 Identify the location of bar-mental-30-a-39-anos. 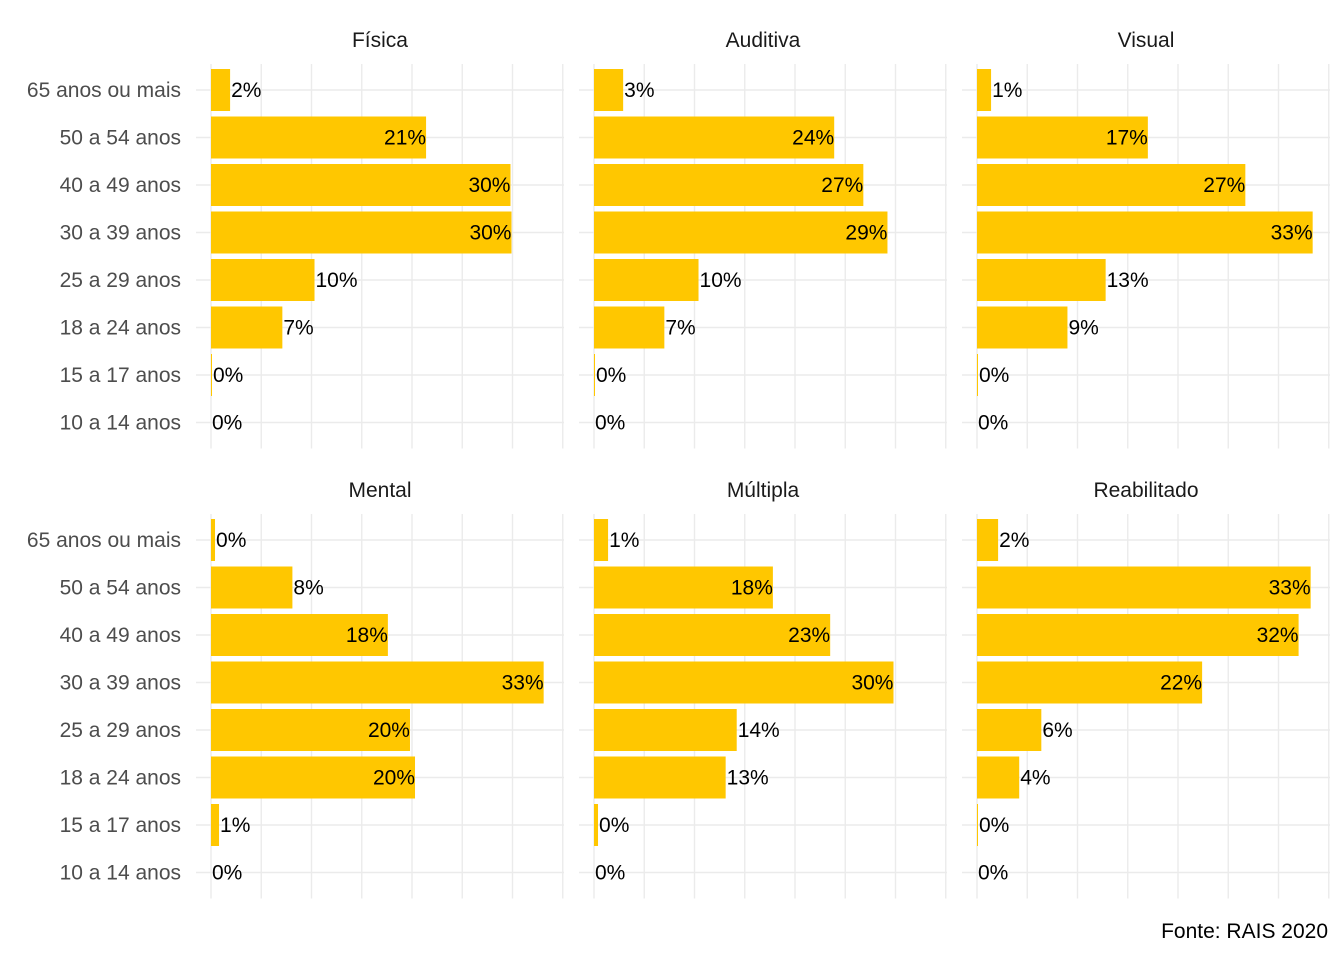
(377, 682).